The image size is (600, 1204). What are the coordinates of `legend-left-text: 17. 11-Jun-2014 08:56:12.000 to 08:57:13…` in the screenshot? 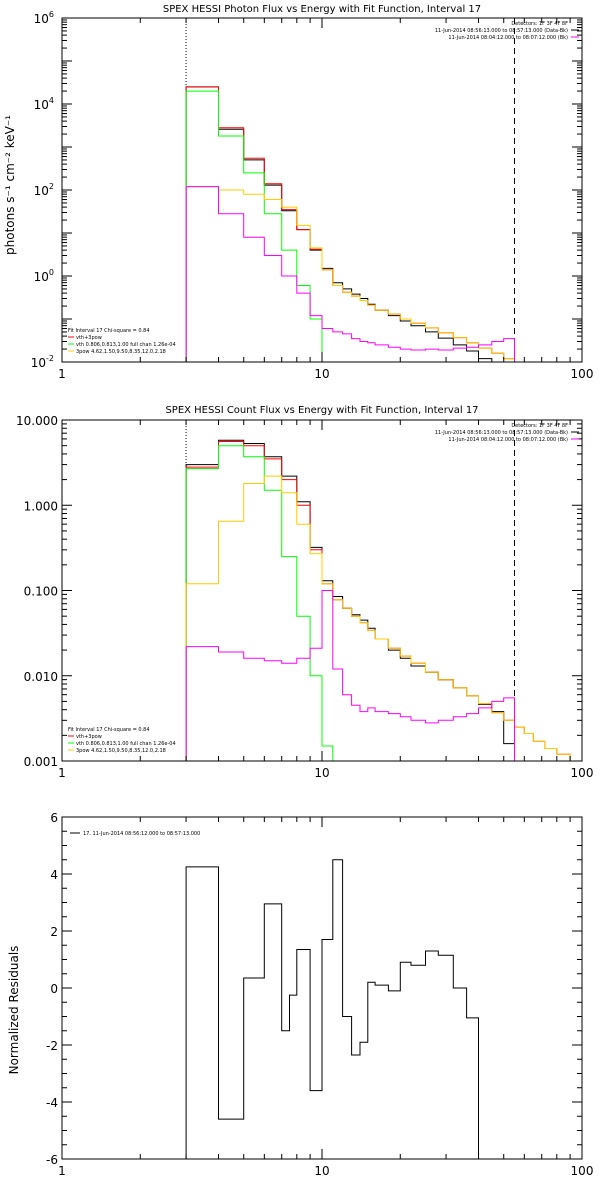 It's located at (141, 834).